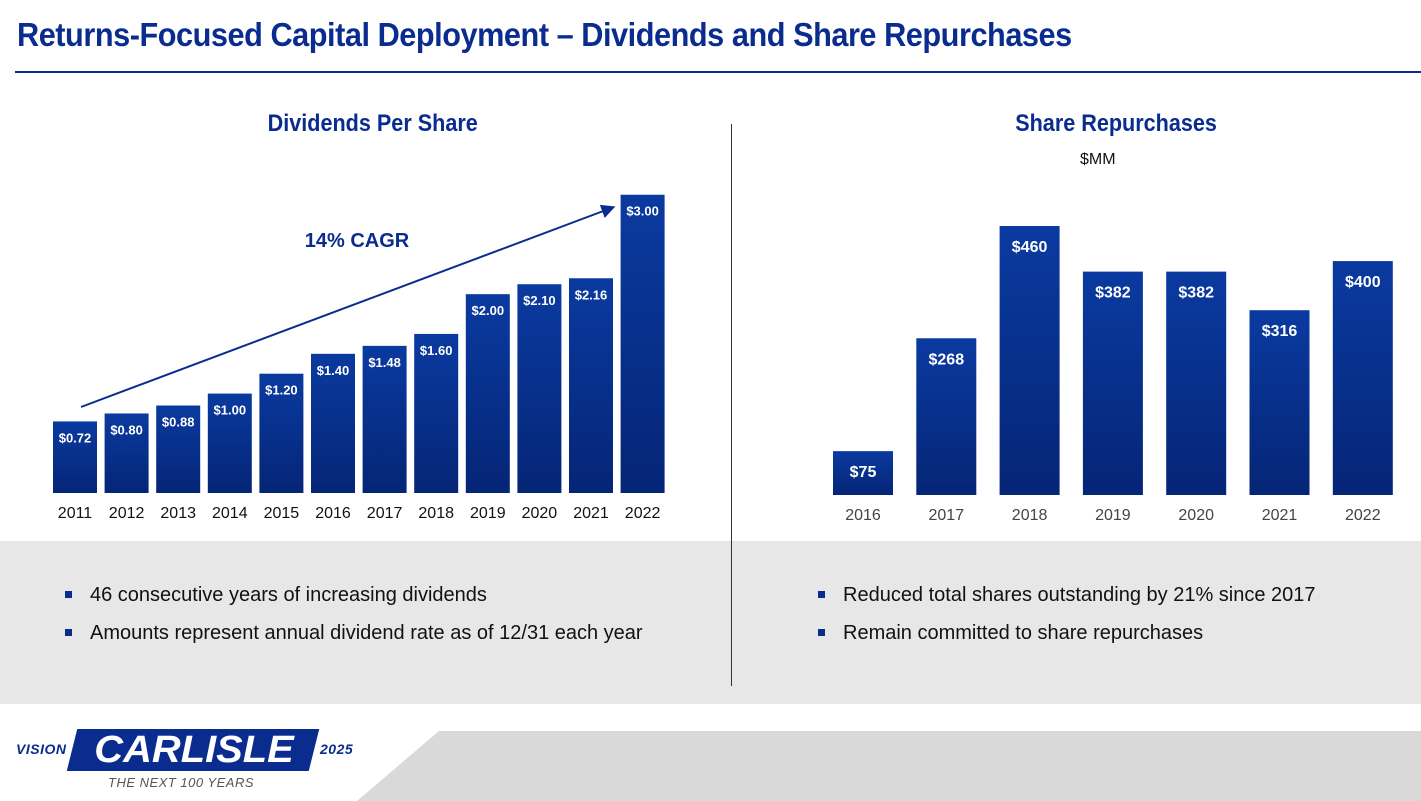 This screenshot has width=1421, height=801. I want to click on data-label: $75, so click(863, 472).